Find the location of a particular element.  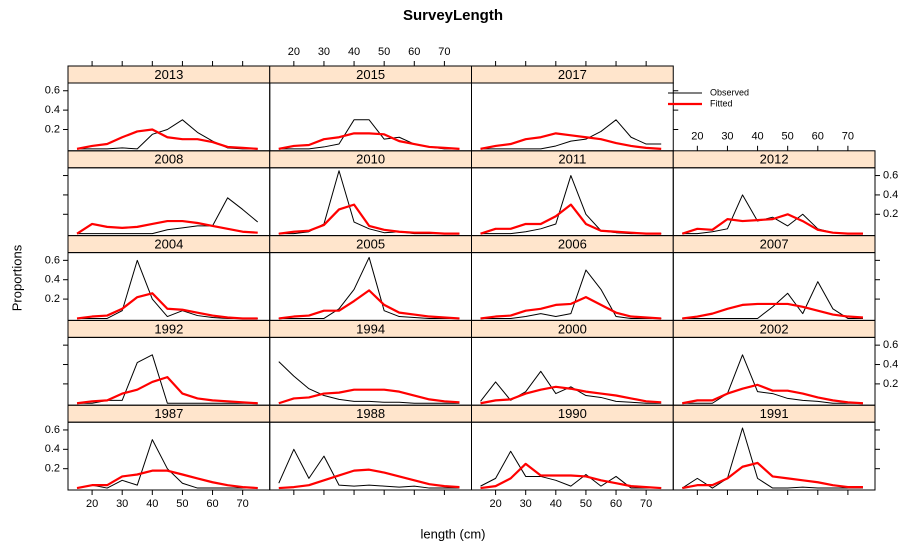

strip-label: 2007 is located at coordinates (774, 244).